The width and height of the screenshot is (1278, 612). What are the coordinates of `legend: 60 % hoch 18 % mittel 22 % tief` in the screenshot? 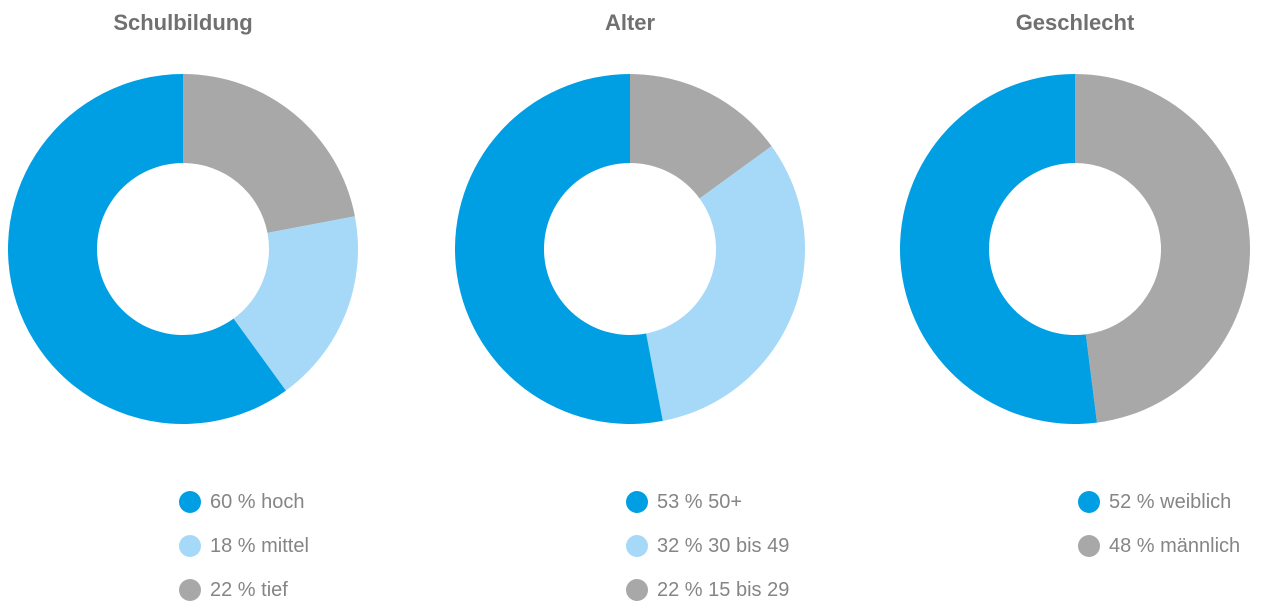 It's located at (244, 546).